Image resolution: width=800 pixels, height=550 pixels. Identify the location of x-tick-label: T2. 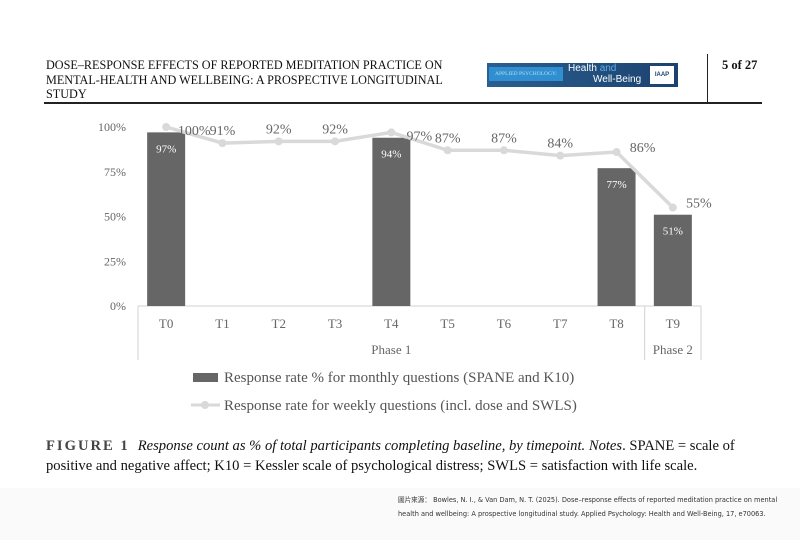
(279, 323).